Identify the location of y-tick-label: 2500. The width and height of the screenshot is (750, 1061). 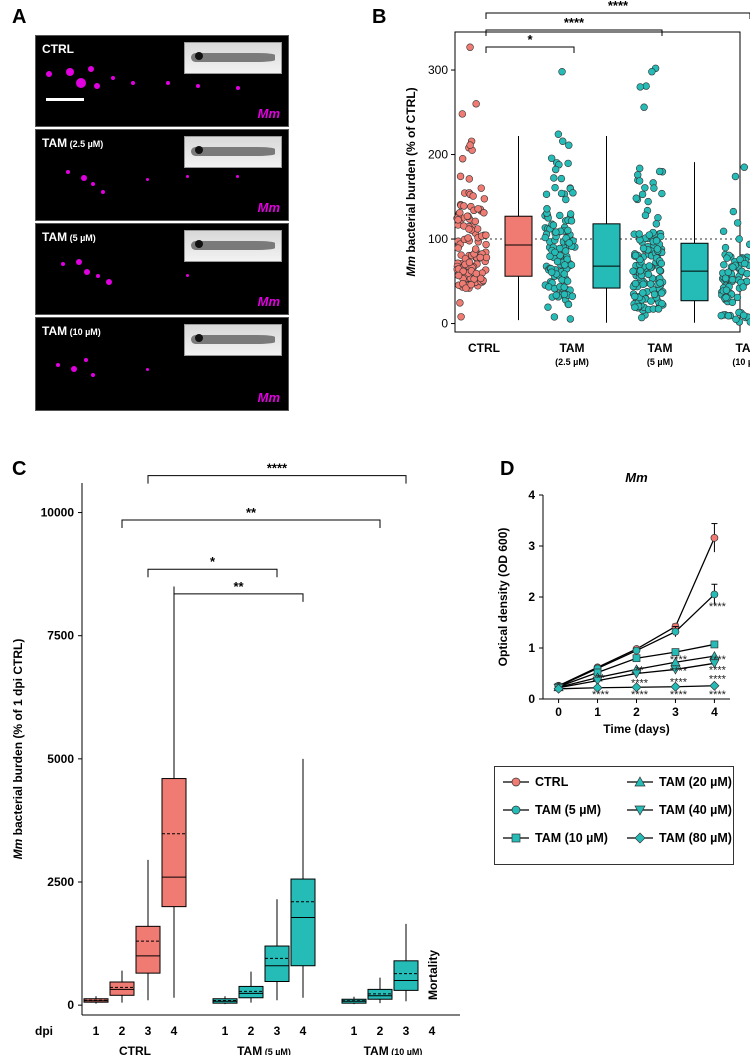
(60, 882).